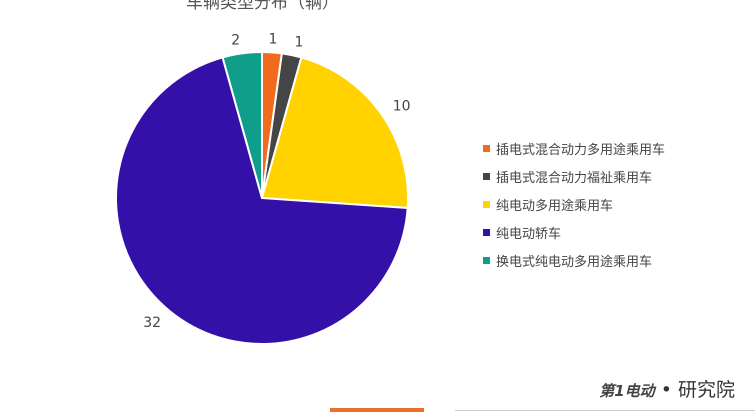 This screenshot has height=412, width=755. Describe the element at coordinates (377, 410) in the screenshot. I see `accent-bar` at that location.